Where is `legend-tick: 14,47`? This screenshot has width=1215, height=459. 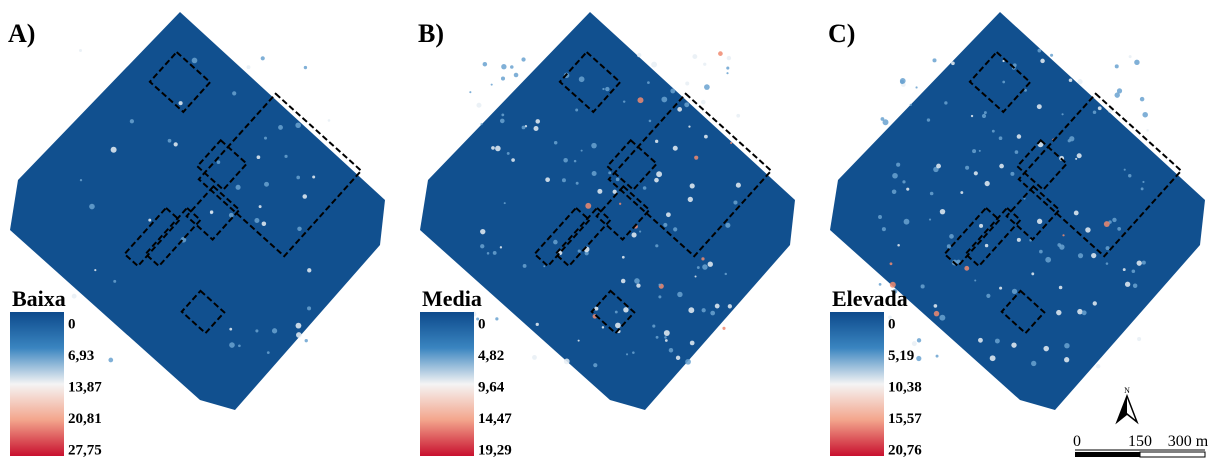 legend-tick: 14,47 is located at coordinates (495, 419).